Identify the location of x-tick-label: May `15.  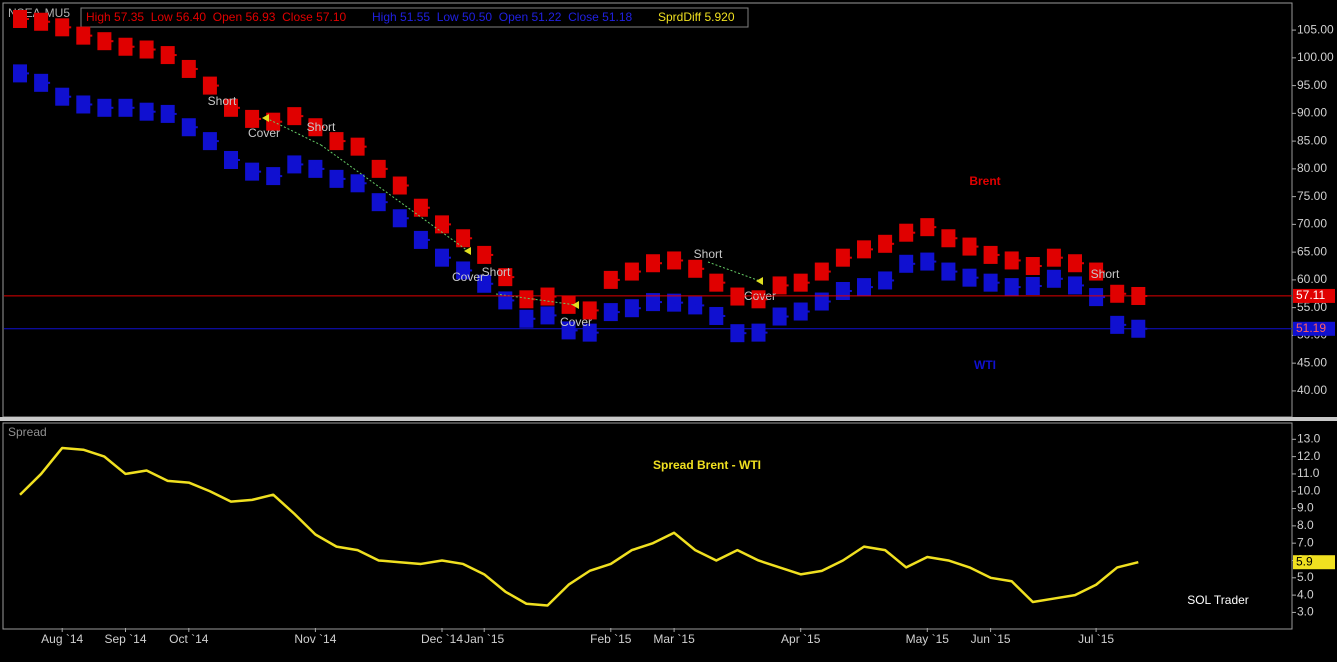
(928, 639).